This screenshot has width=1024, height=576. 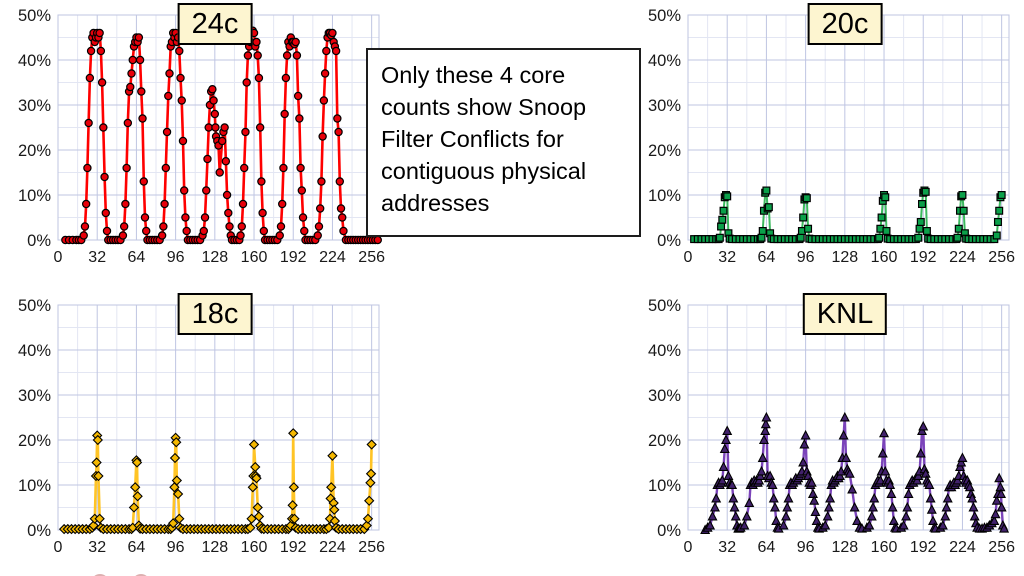 I want to click on y-axis-tick-label: 0%, so click(x=669, y=241).